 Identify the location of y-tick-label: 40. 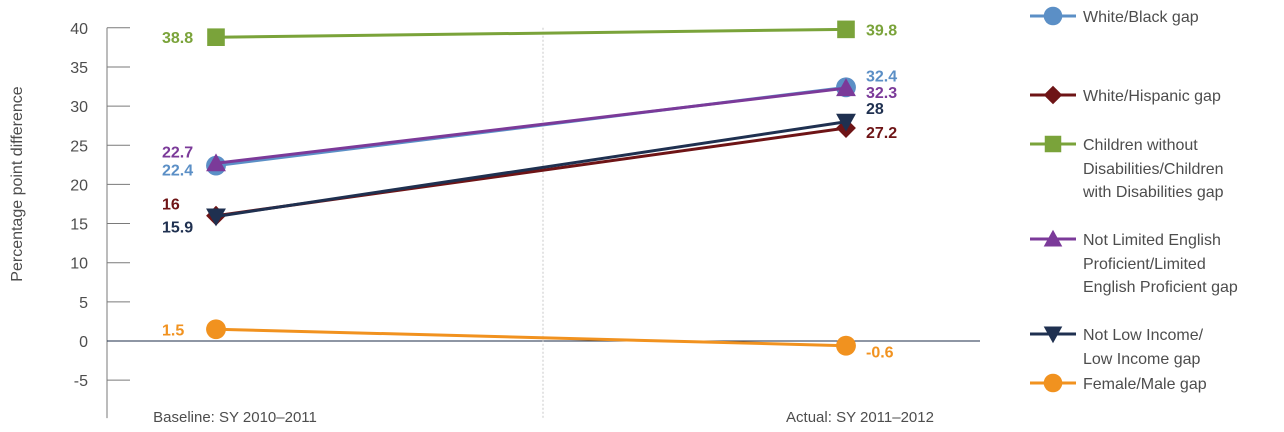
(79, 29).